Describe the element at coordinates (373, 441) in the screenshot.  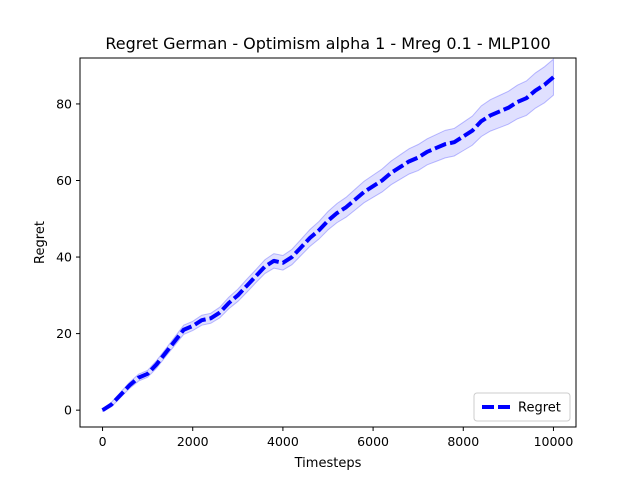
I see `x-tick-label: 6000` at that location.